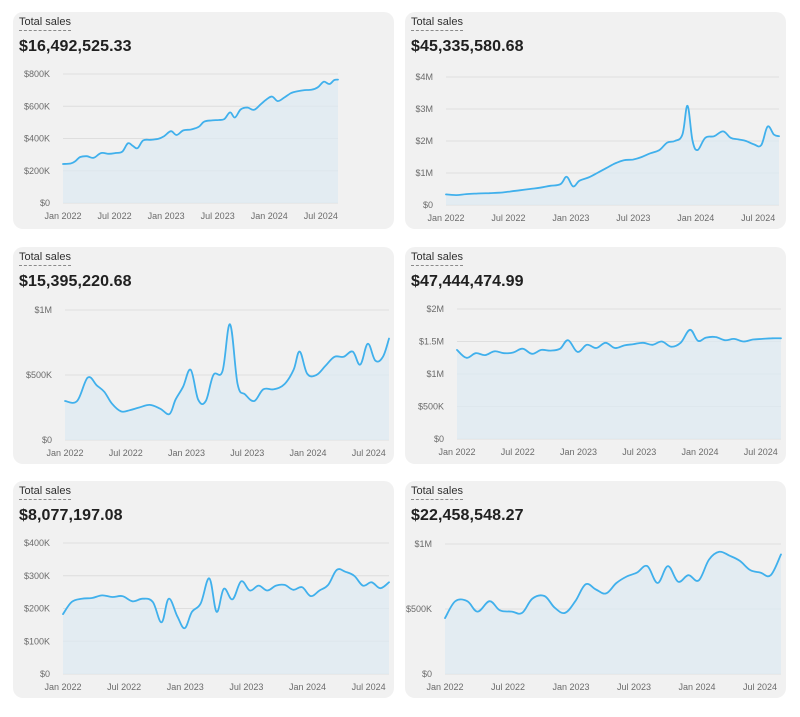 This screenshot has width=800, height=717. What do you see at coordinates (37, 576) in the screenshot?
I see `y-tick-label: $300K` at bounding box center [37, 576].